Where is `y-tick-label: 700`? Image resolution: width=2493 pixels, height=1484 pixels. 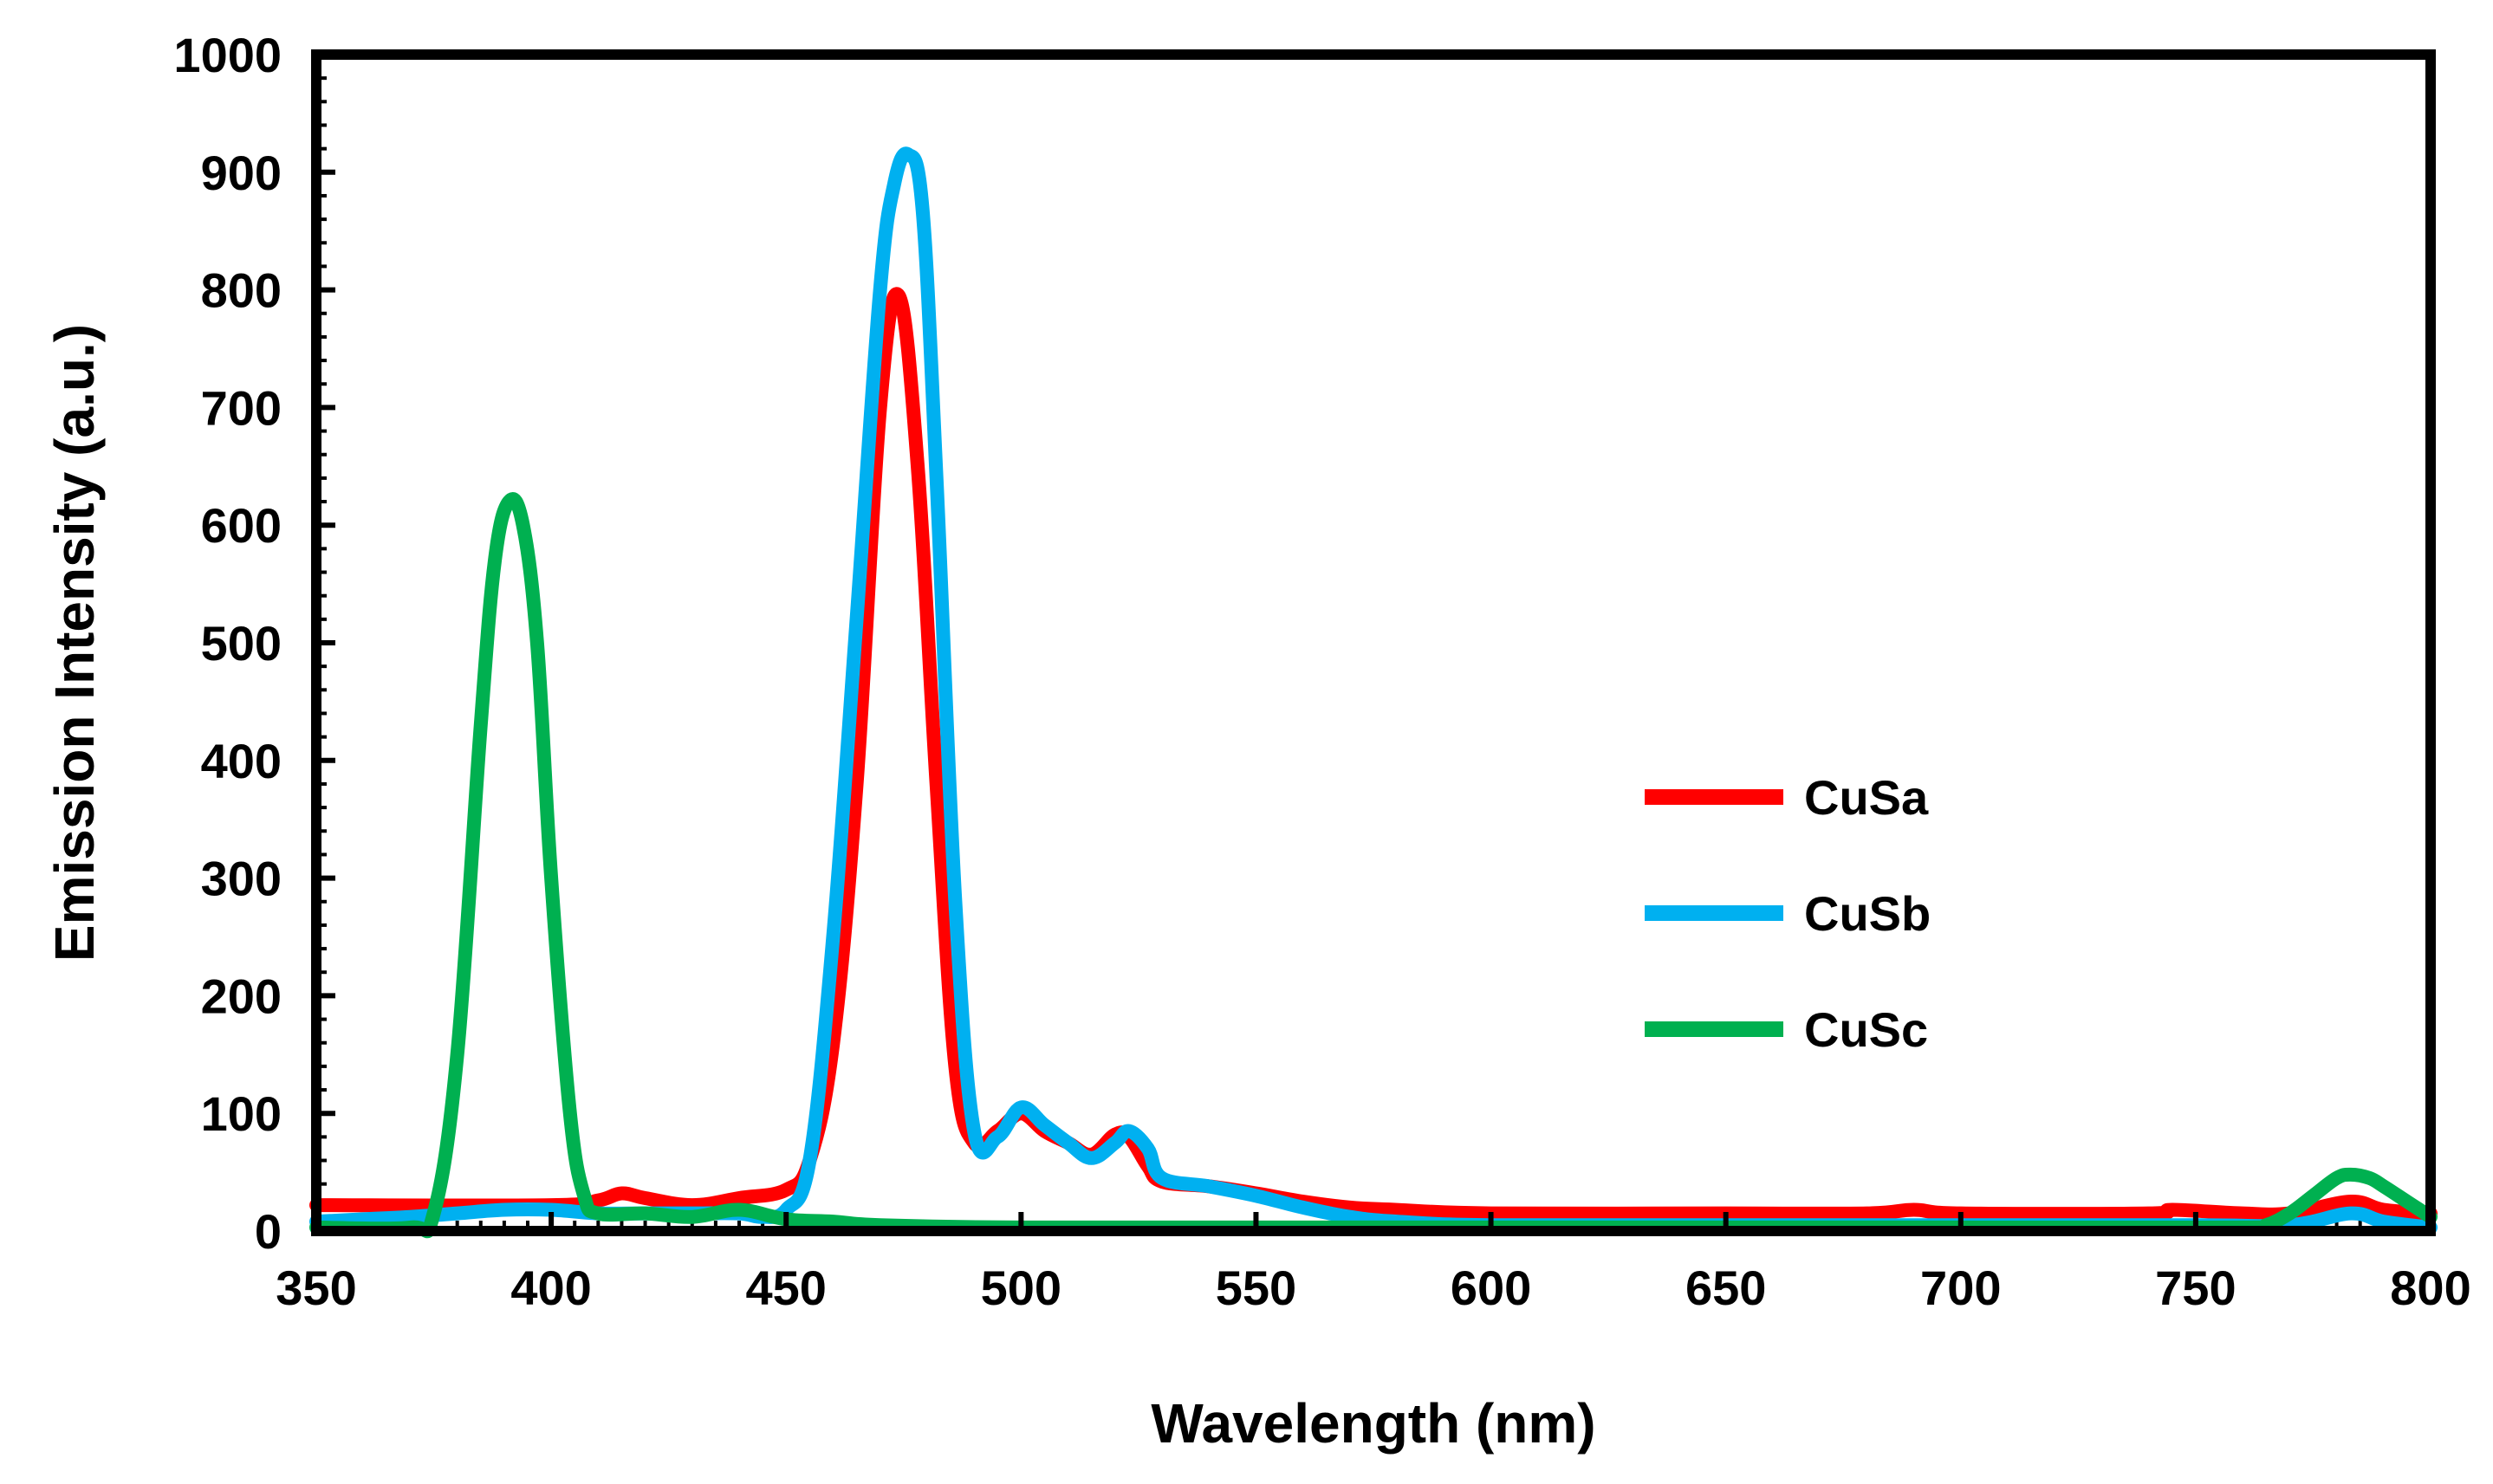
y-tick-label: 700 is located at coordinates (241, 407).